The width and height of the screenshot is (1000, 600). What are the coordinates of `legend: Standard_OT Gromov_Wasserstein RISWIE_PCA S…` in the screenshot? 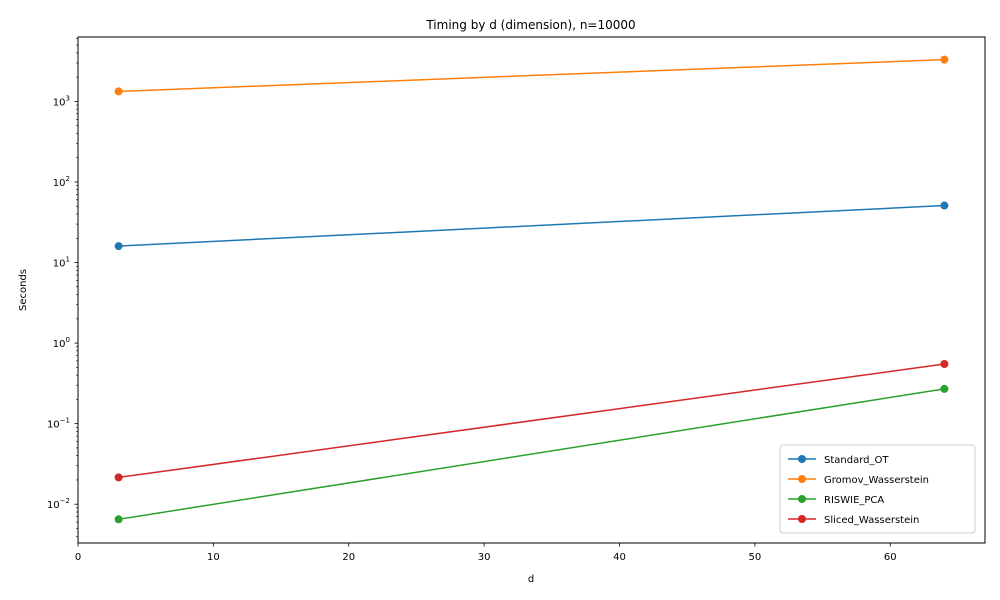 It's located at (877, 489).